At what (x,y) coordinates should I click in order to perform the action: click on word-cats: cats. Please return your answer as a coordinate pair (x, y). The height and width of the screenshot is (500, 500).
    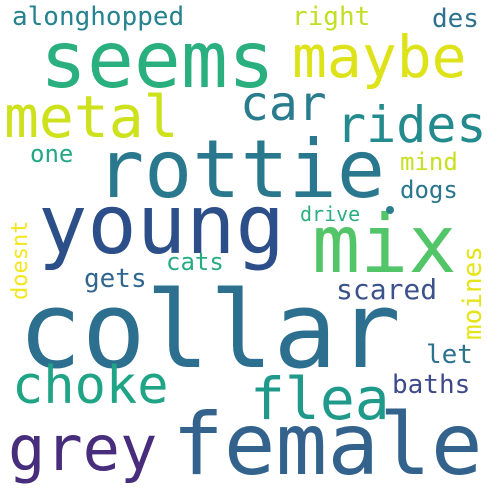
    Looking at the image, I should click on (195, 262).